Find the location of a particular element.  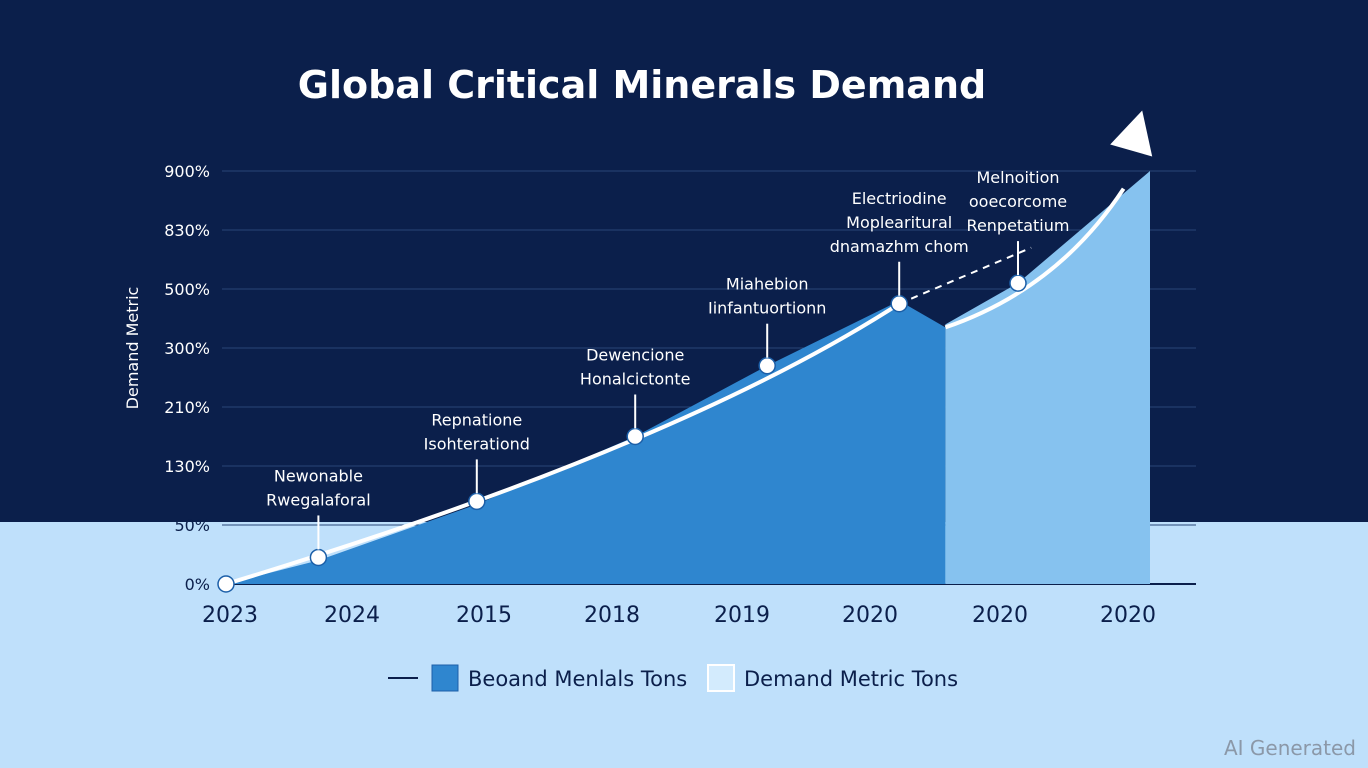

annotation-label: Honalcictonte is located at coordinates (635, 379).